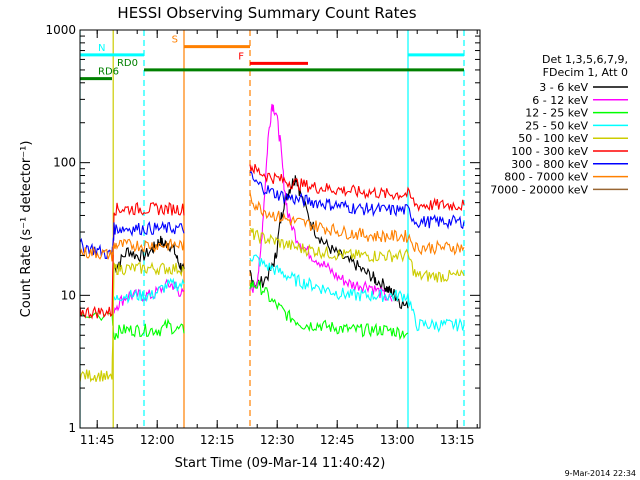  What do you see at coordinates (563, 87) in the screenshot?
I see `legend-label-0: 3 - 6 keV` at bounding box center [563, 87].